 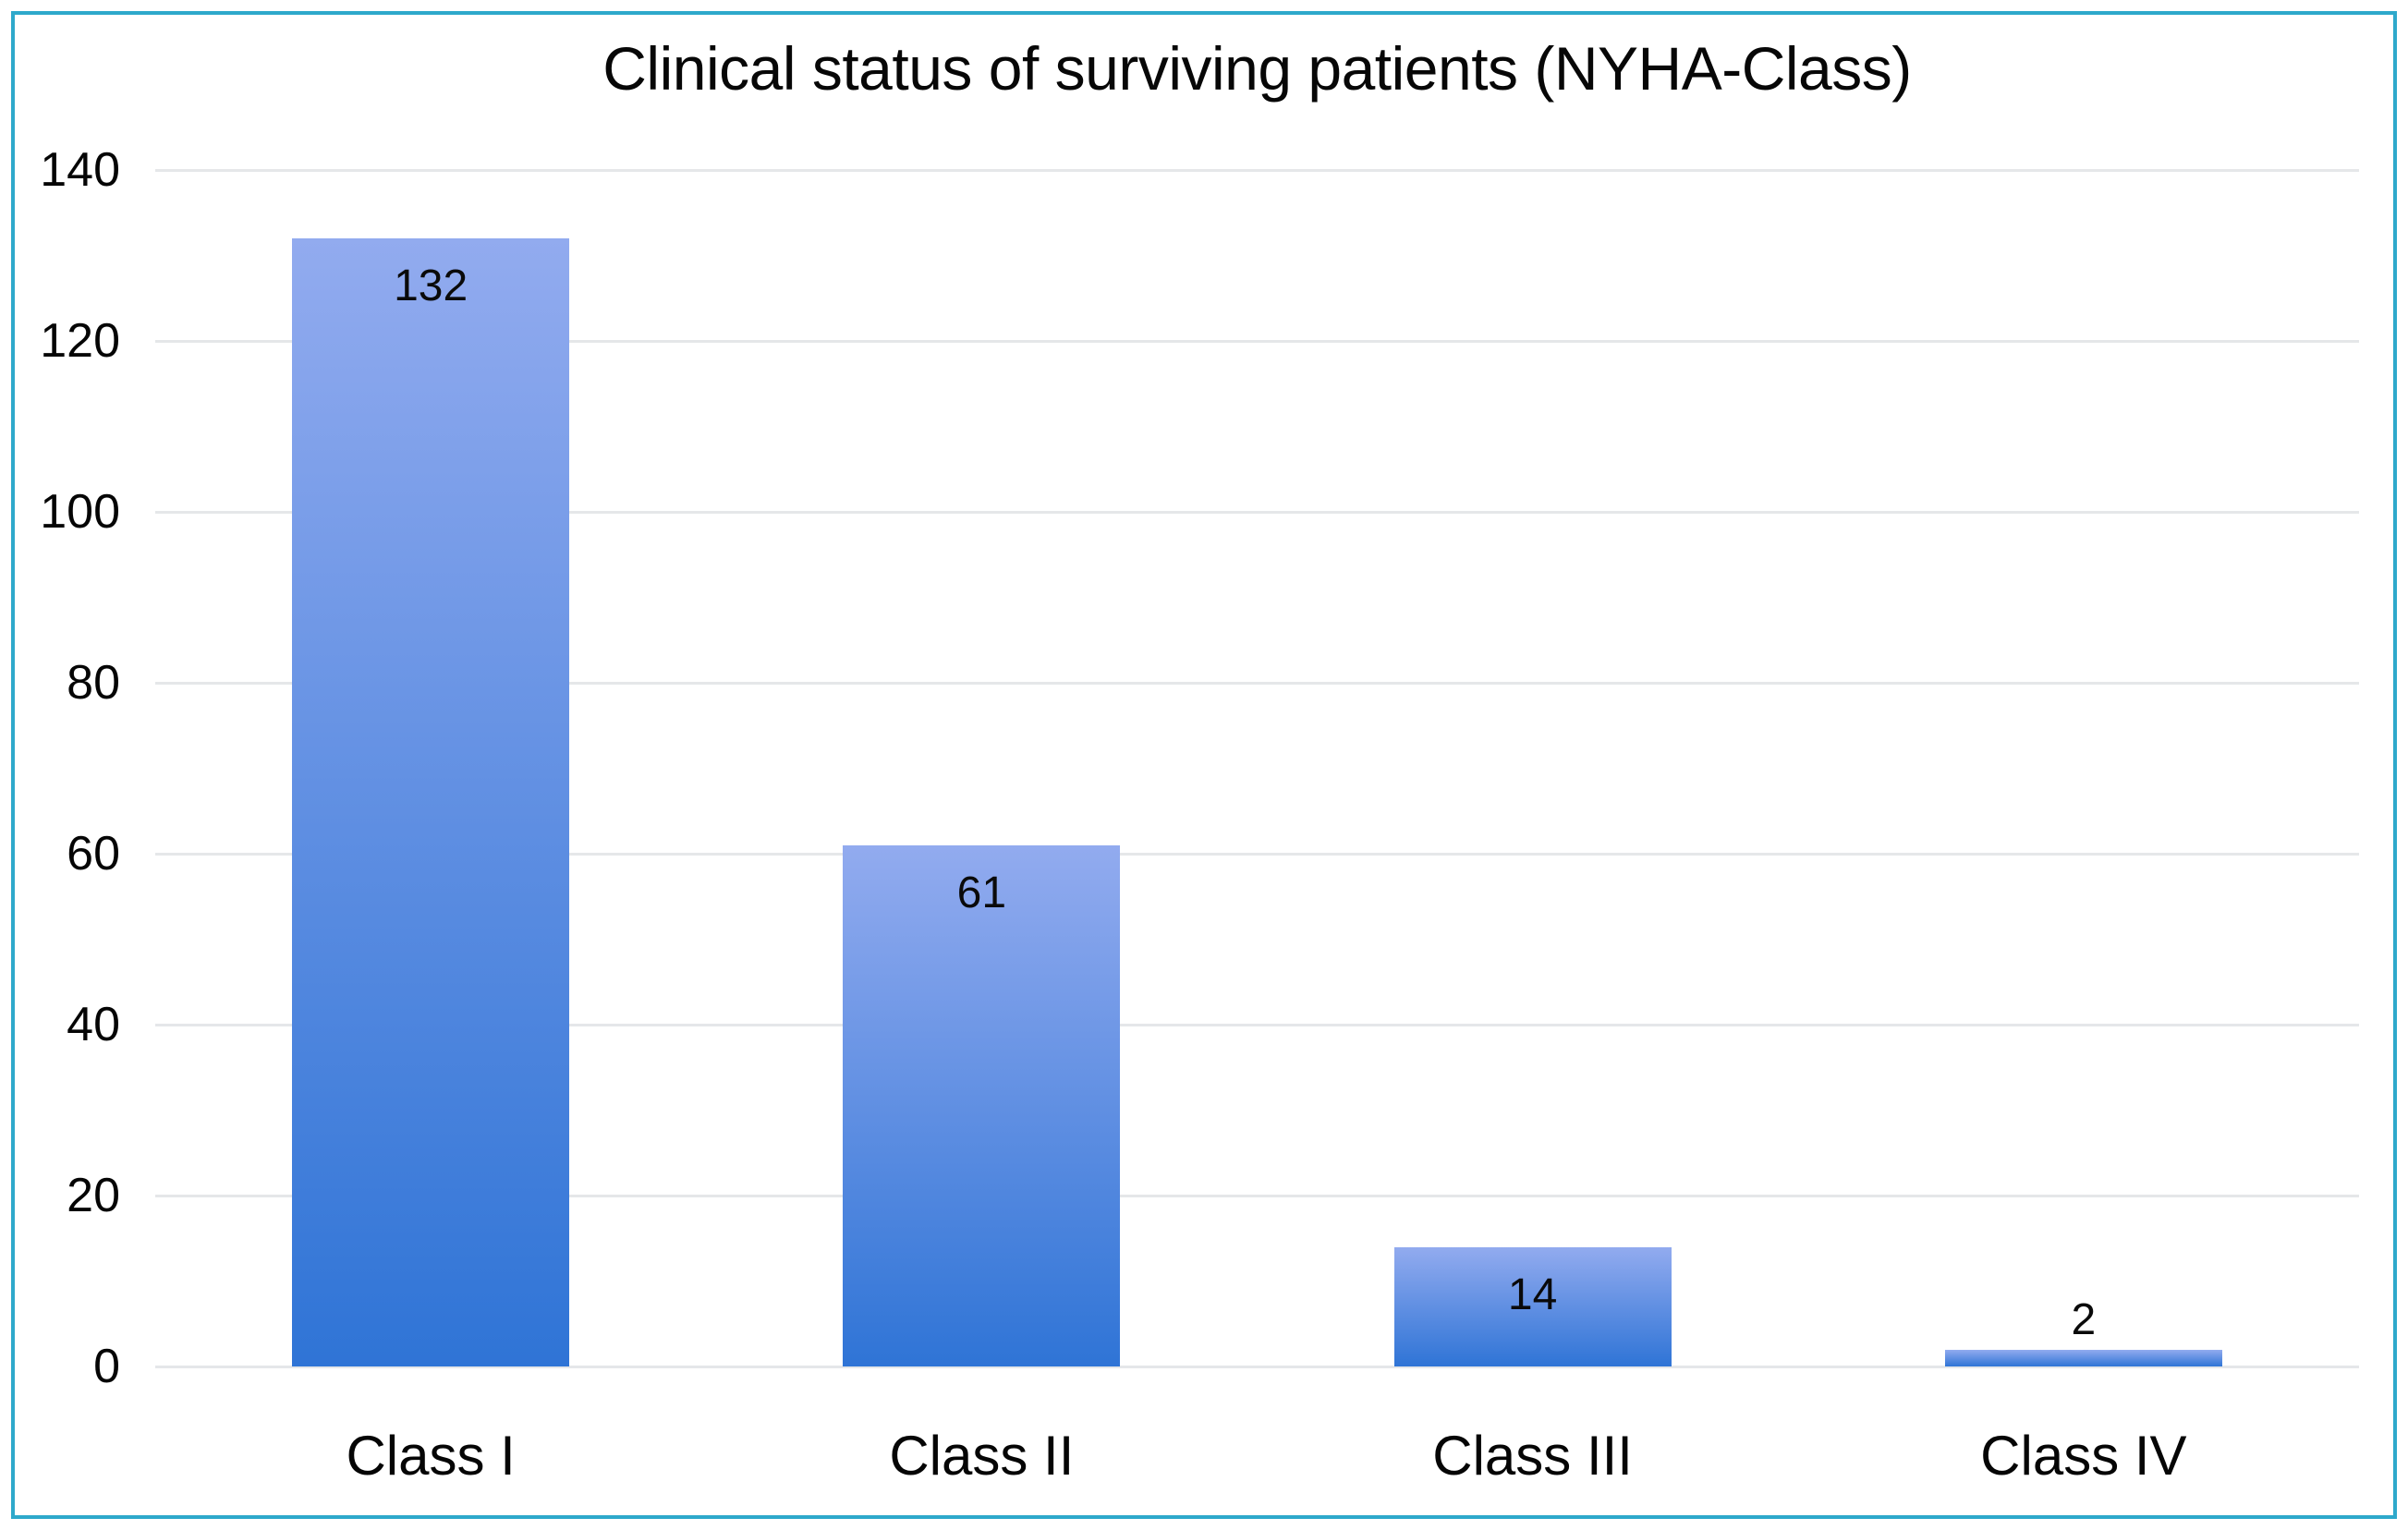 What do you see at coordinates (93, 1024) in the screenshot?
I see `y-axis-tick-label: 40` at bounding box center [93, 1024].